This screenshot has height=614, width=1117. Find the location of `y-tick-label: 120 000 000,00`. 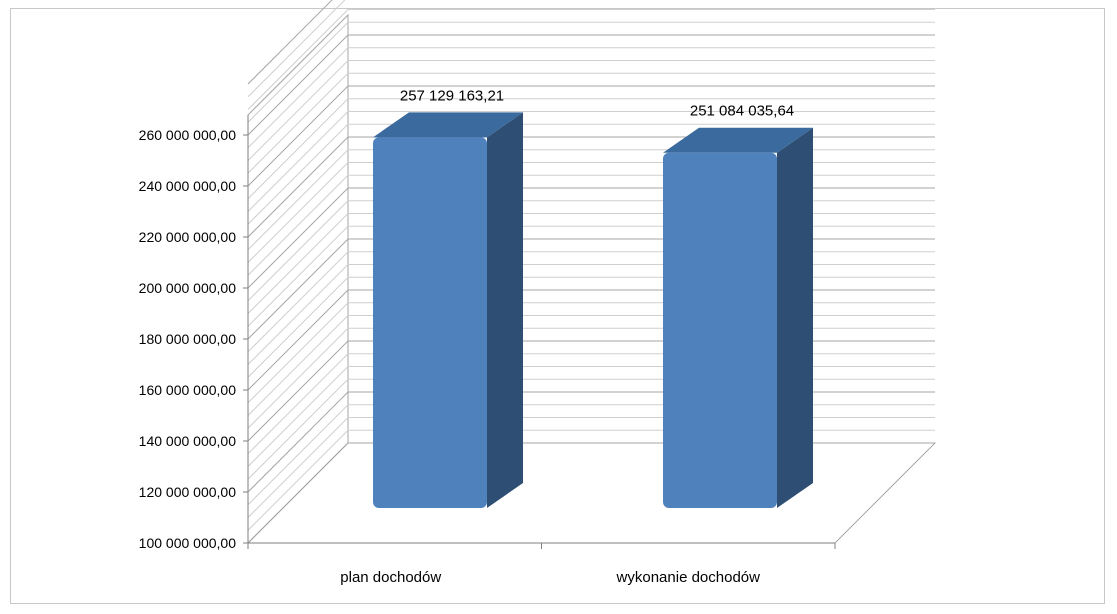

y-tick-label: 120 000 000,00 is located at coordinates (188, 492).